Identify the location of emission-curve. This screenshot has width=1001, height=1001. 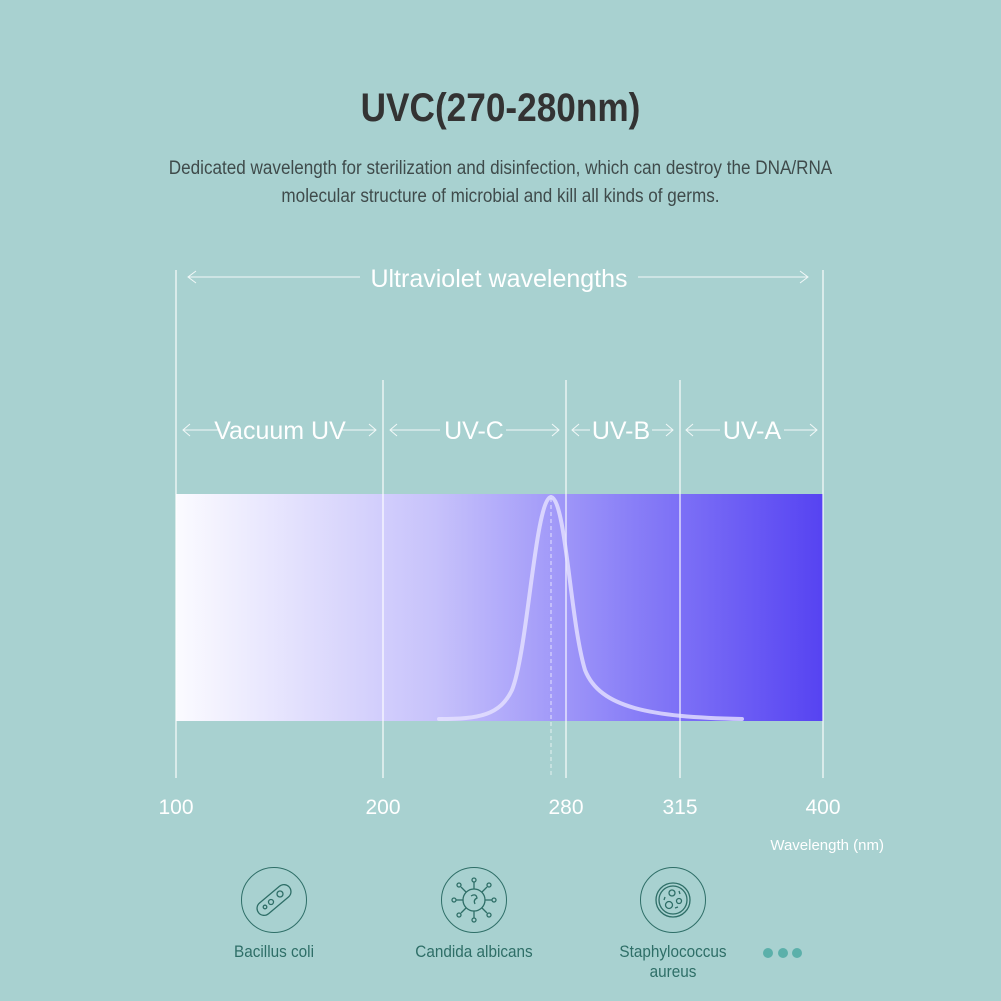
(590, 607).